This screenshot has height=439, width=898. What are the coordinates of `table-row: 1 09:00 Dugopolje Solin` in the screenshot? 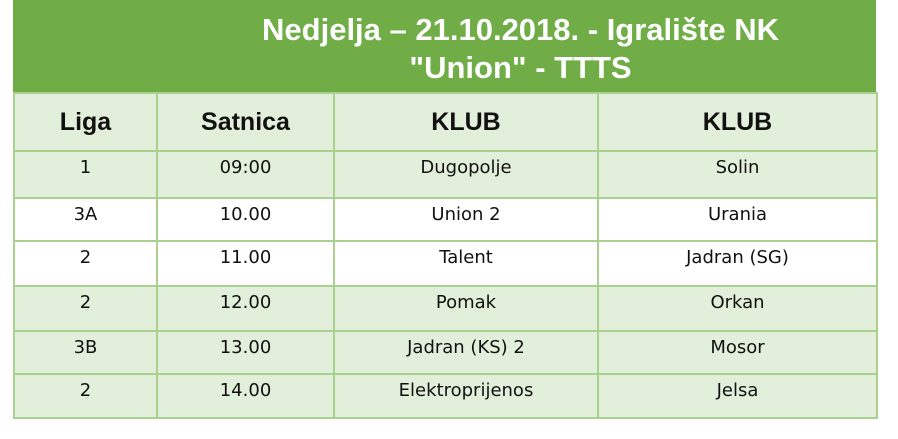 It's located at (445, 174).